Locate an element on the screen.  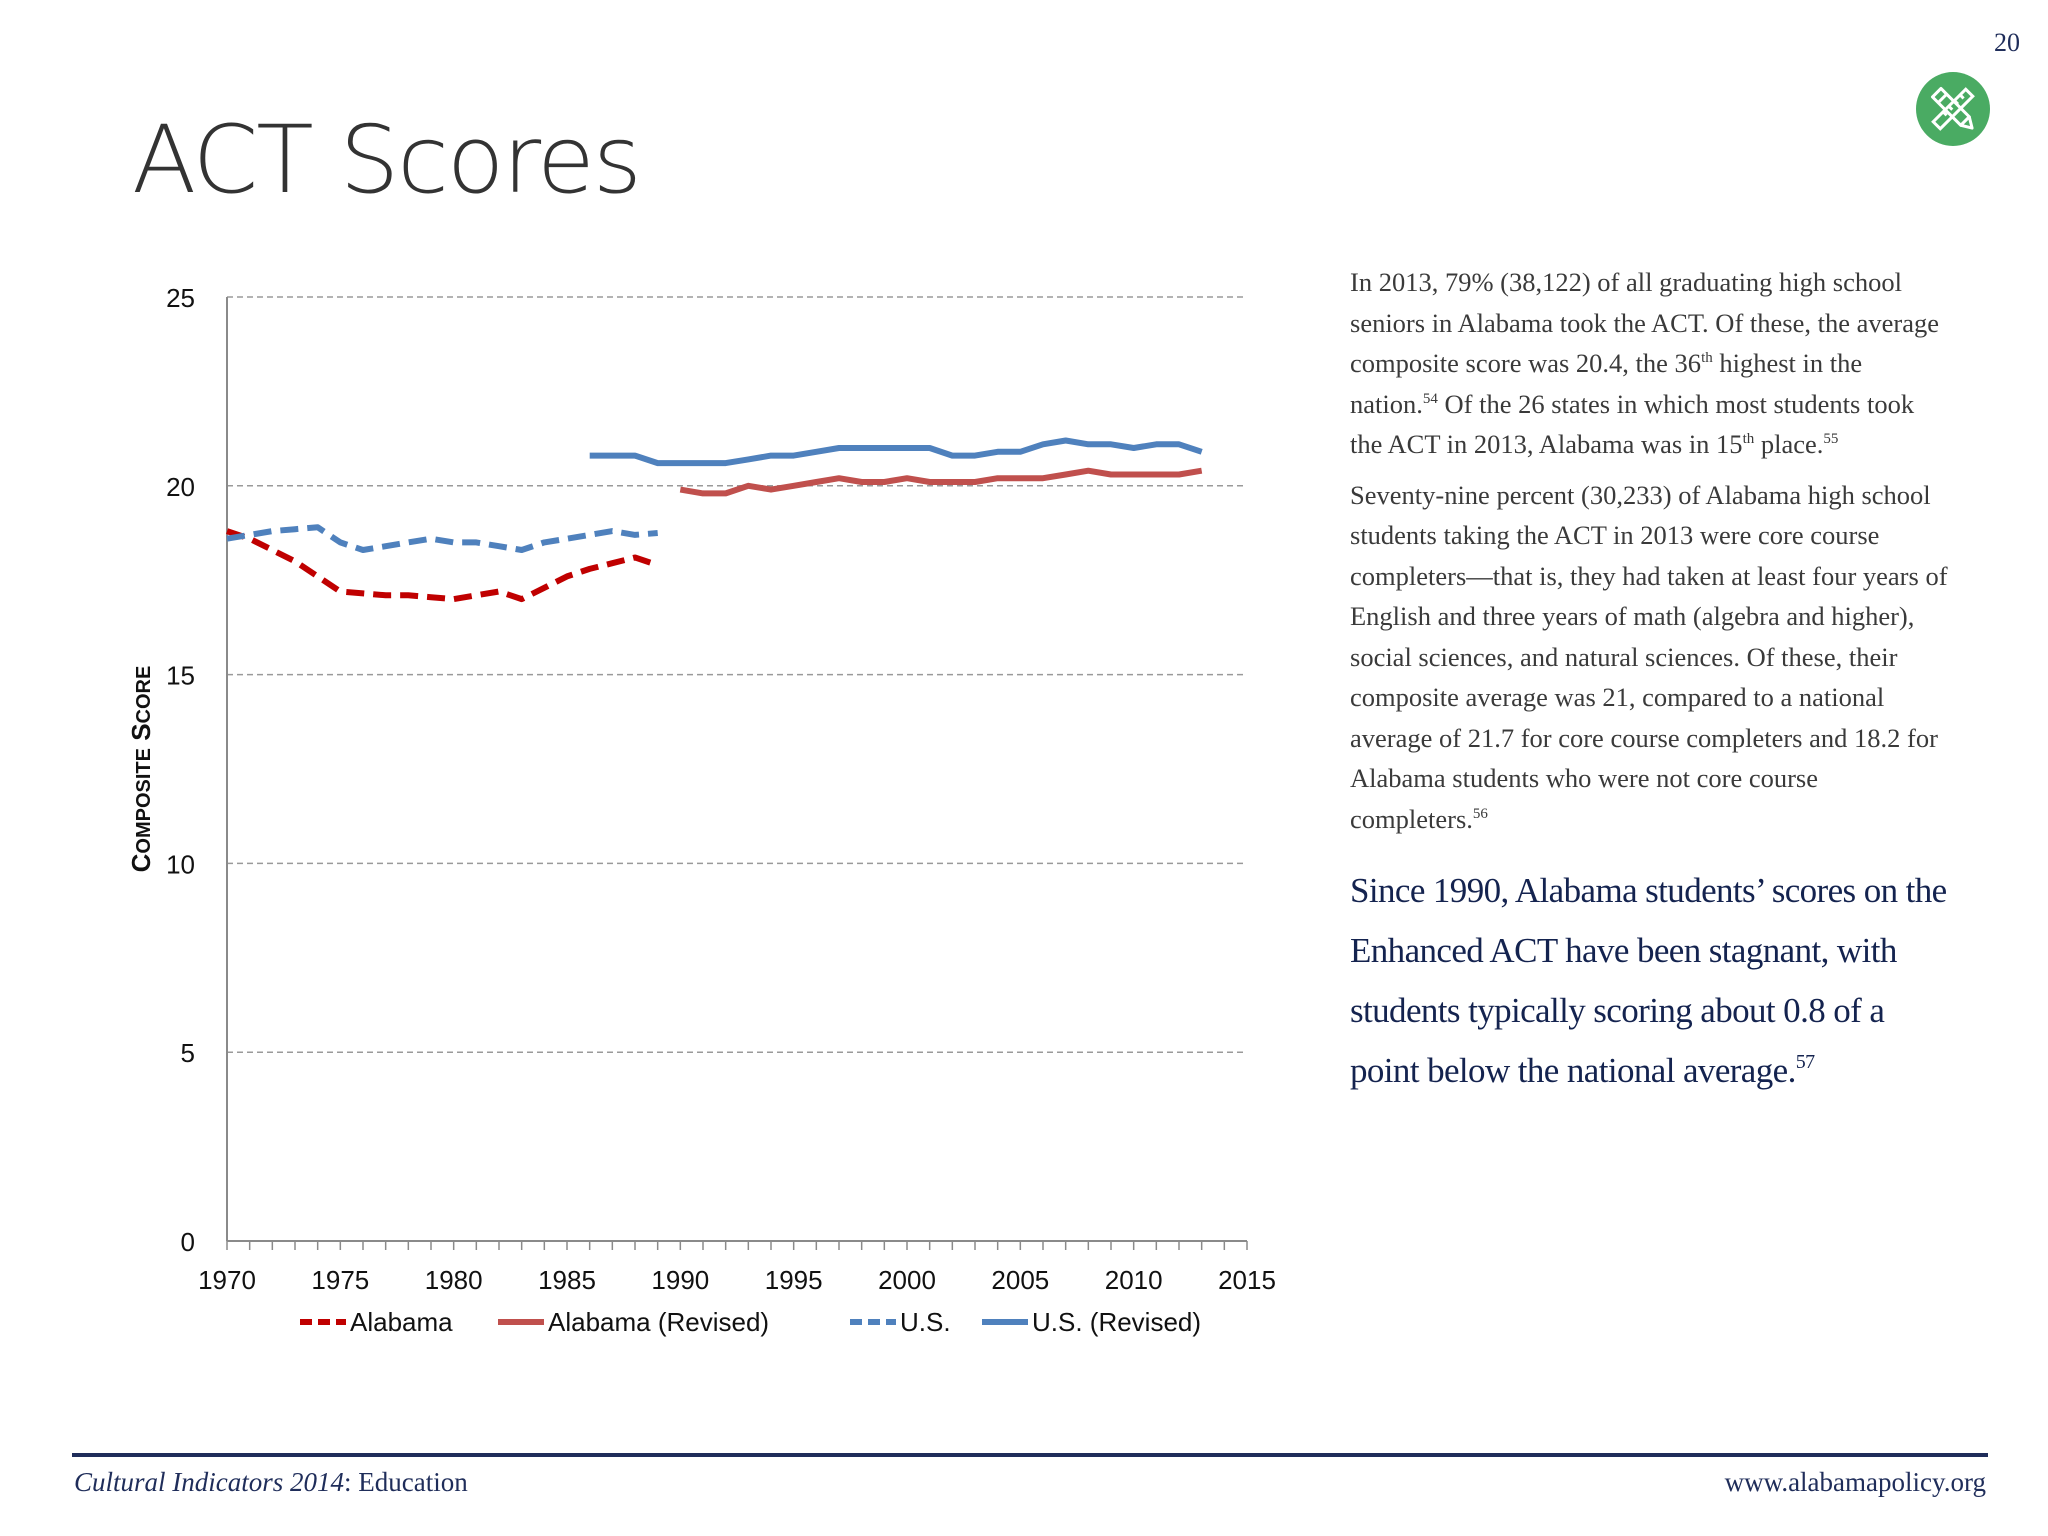
footer-website: www.alabamapolicy.org is located at coordinates (1855, 1482).